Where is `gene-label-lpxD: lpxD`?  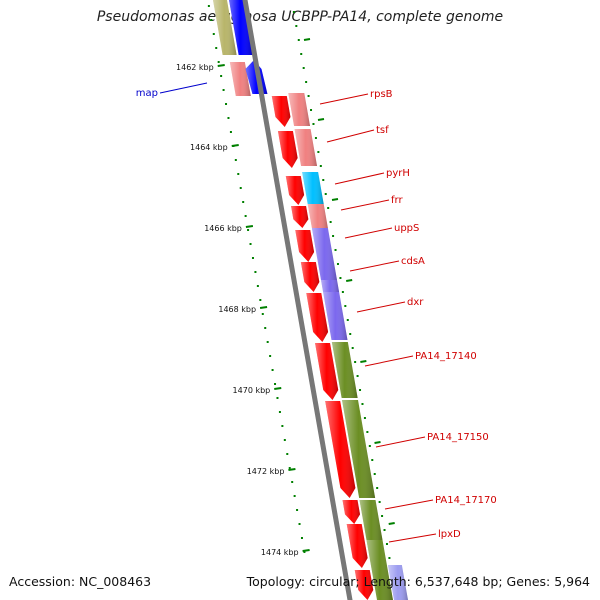 gene-label-lpxD: lpxD is located at coordinates (449, 534).